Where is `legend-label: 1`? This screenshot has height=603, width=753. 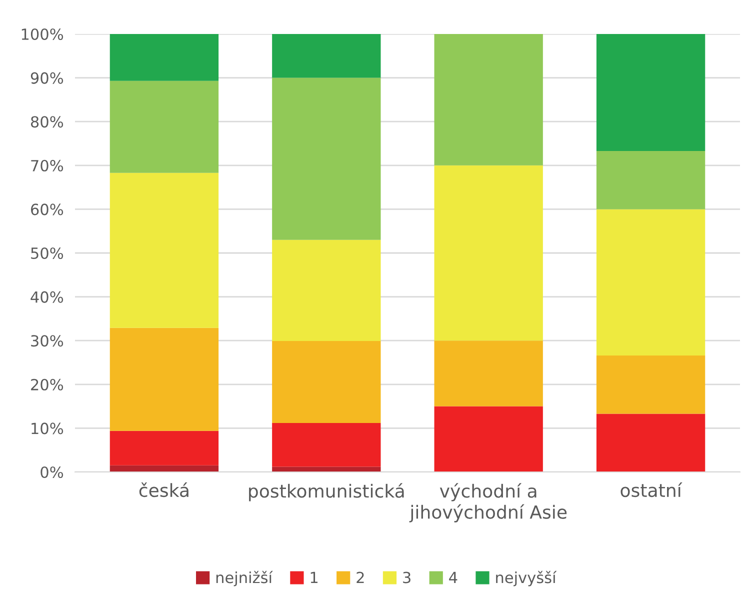 legend-label: 1 is located at coordinates (314, 578).